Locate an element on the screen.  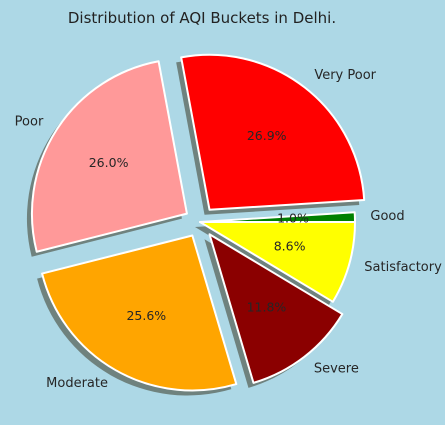
slice-percent-moderate: 25.6% is located at coordinates (146, 315).